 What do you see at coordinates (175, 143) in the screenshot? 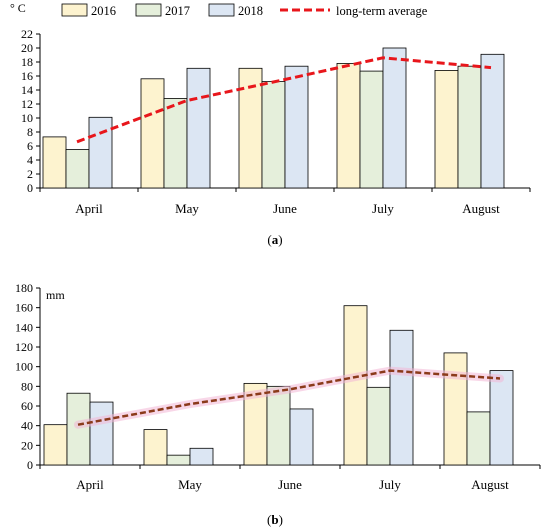
I see `panel-a-bar-2017-may` at bounding box center [175, 143].